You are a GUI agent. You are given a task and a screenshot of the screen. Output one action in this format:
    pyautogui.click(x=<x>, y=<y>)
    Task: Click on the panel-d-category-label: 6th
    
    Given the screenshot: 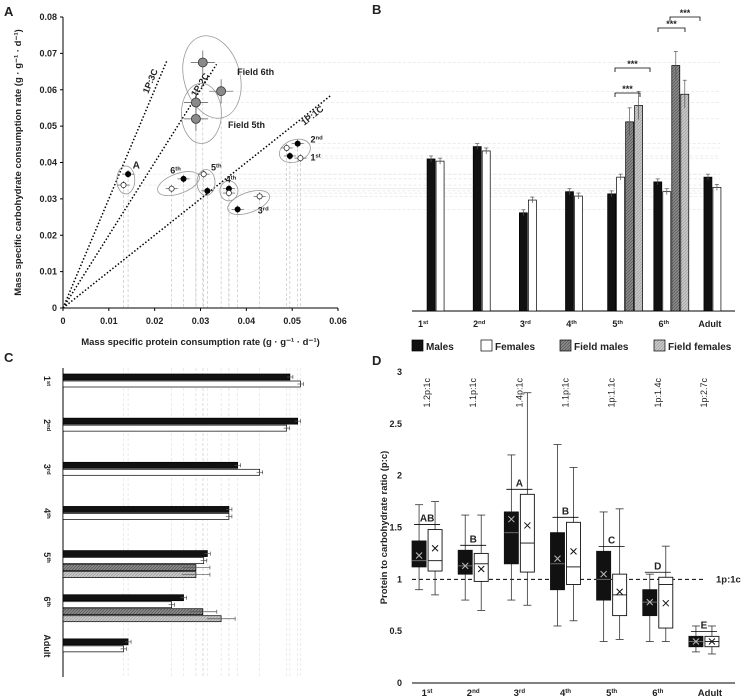 What is the action you would take?
    pyautogui.click(x=657, y=693)
    